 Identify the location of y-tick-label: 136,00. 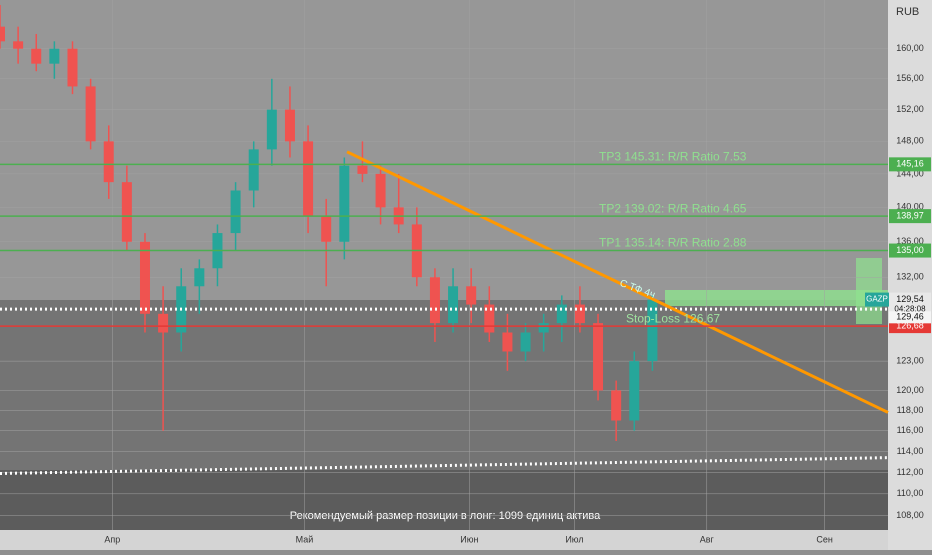
(910, 241).